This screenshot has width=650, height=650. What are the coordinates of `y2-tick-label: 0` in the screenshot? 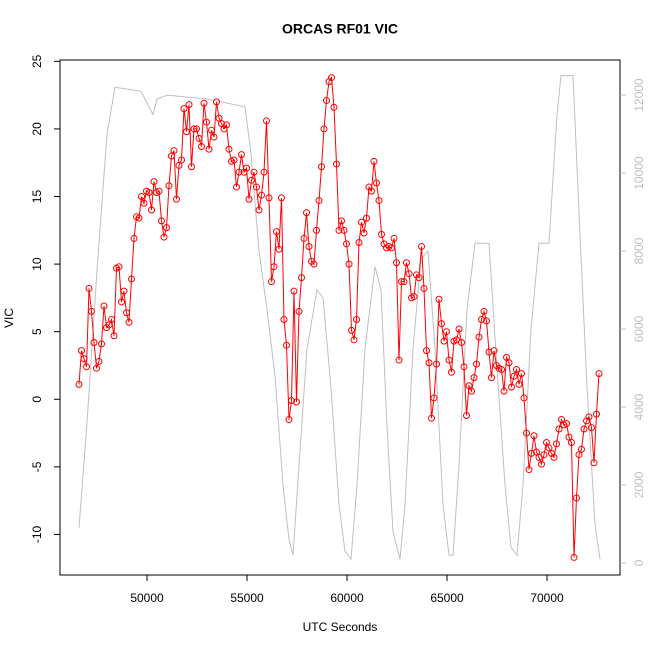 It's located at (639, 562).